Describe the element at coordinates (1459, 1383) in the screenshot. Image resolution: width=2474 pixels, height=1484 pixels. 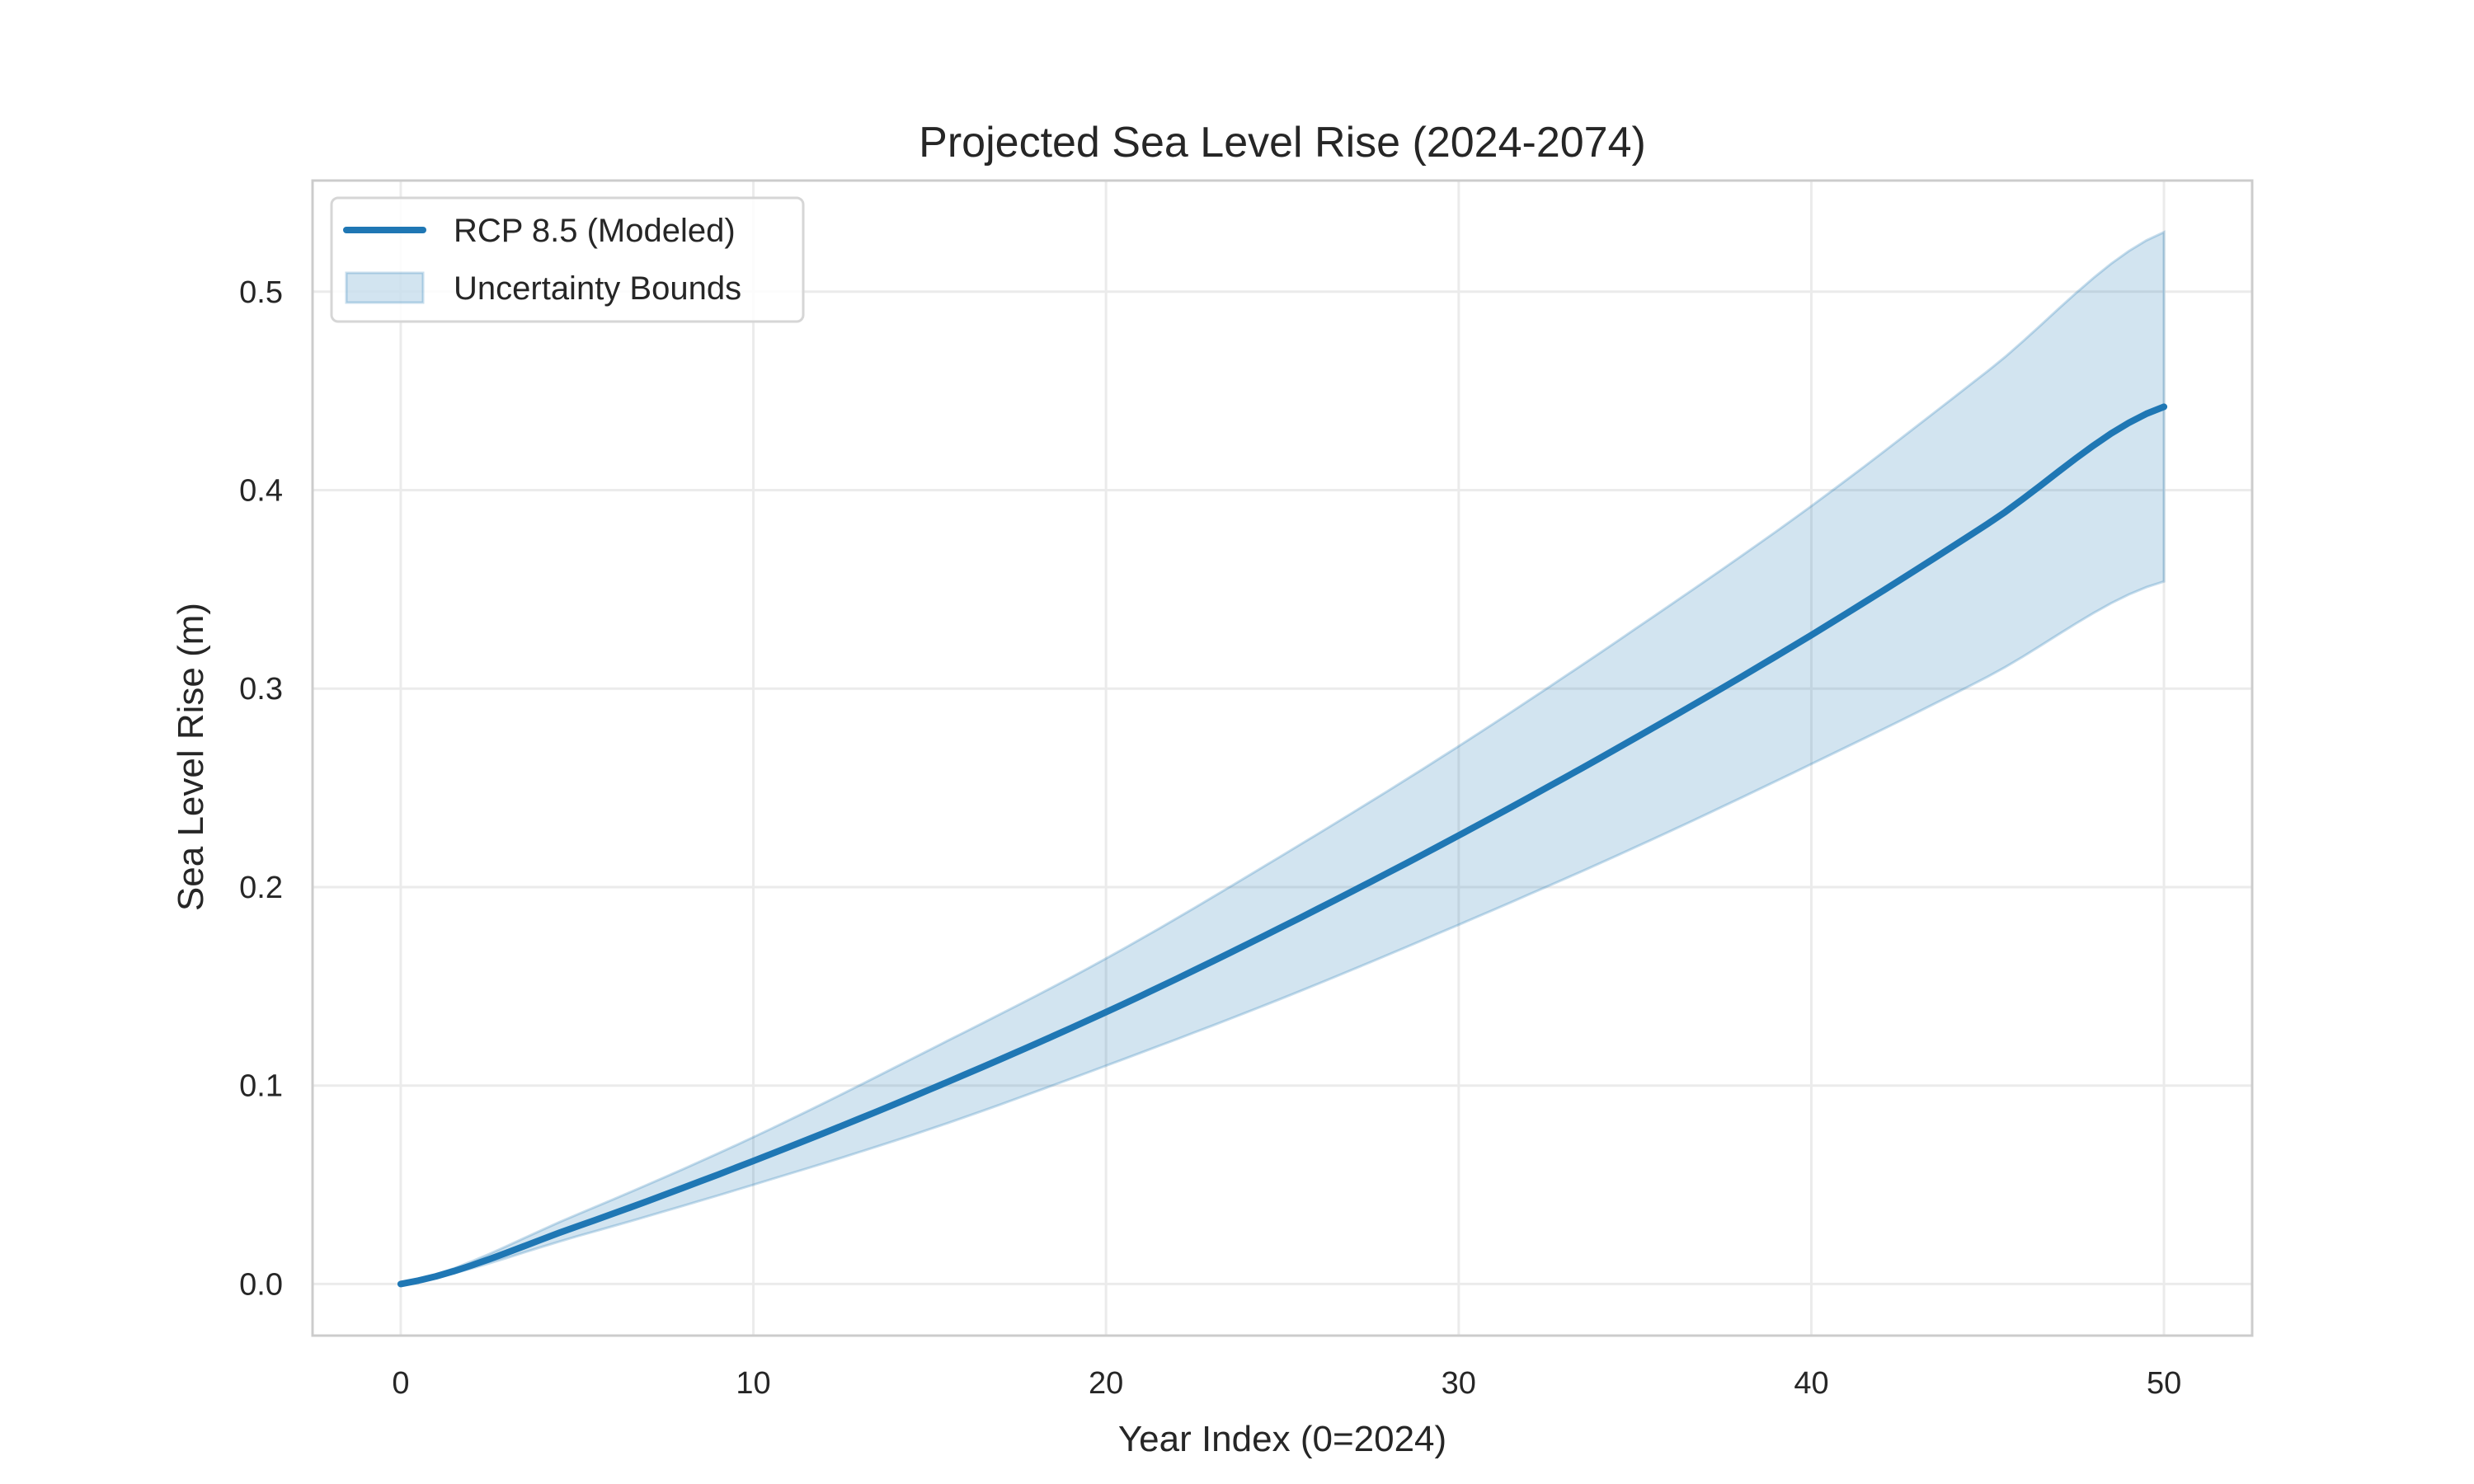
I see `x-tick-label: 30` at that location.